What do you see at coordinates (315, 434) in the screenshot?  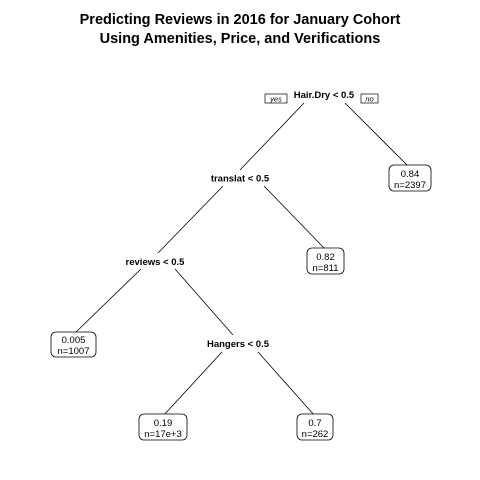 I see `leaf-count: n=262` at bounding box center [315, 434].